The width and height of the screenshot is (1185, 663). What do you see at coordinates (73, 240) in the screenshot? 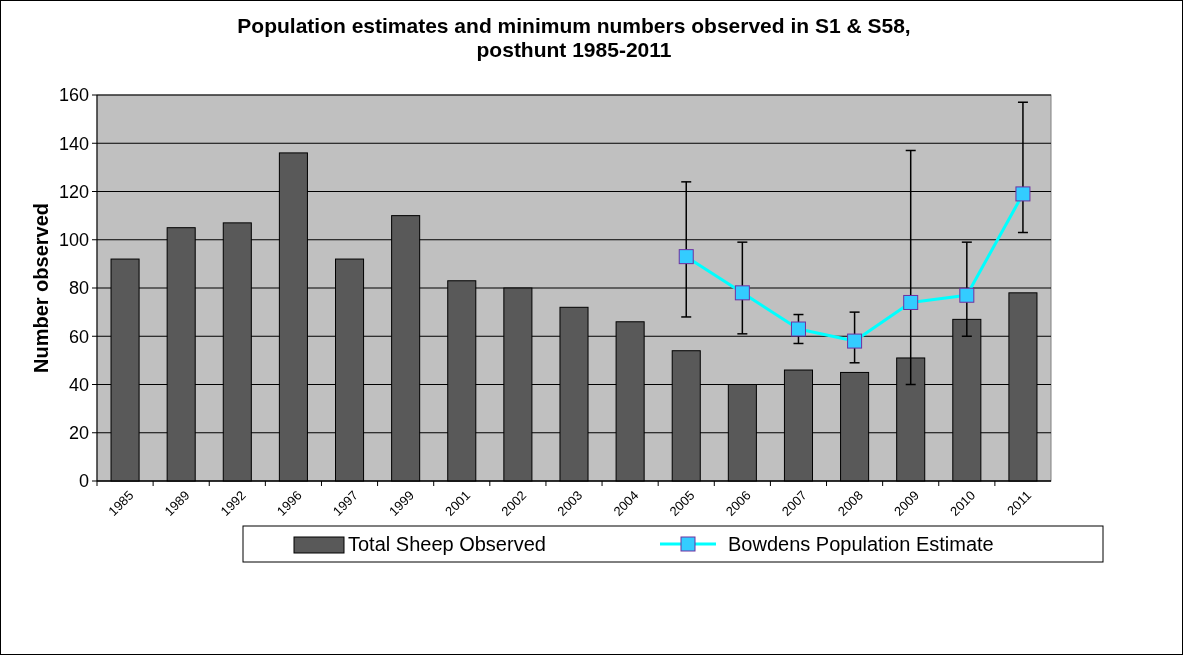
I see `y-tick-label: 100` at bounding box center [73, 240].